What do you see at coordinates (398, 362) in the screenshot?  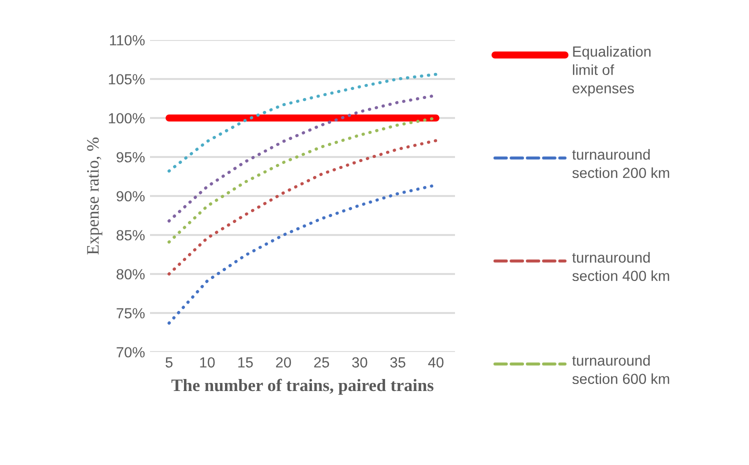 I see `x-tick-label: 35` at bounding box center [398, 362].